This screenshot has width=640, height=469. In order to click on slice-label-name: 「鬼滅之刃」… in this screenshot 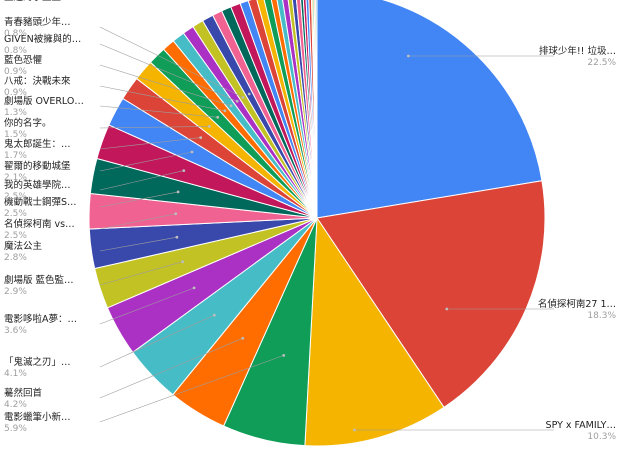, I will do `click(37, 362)`.